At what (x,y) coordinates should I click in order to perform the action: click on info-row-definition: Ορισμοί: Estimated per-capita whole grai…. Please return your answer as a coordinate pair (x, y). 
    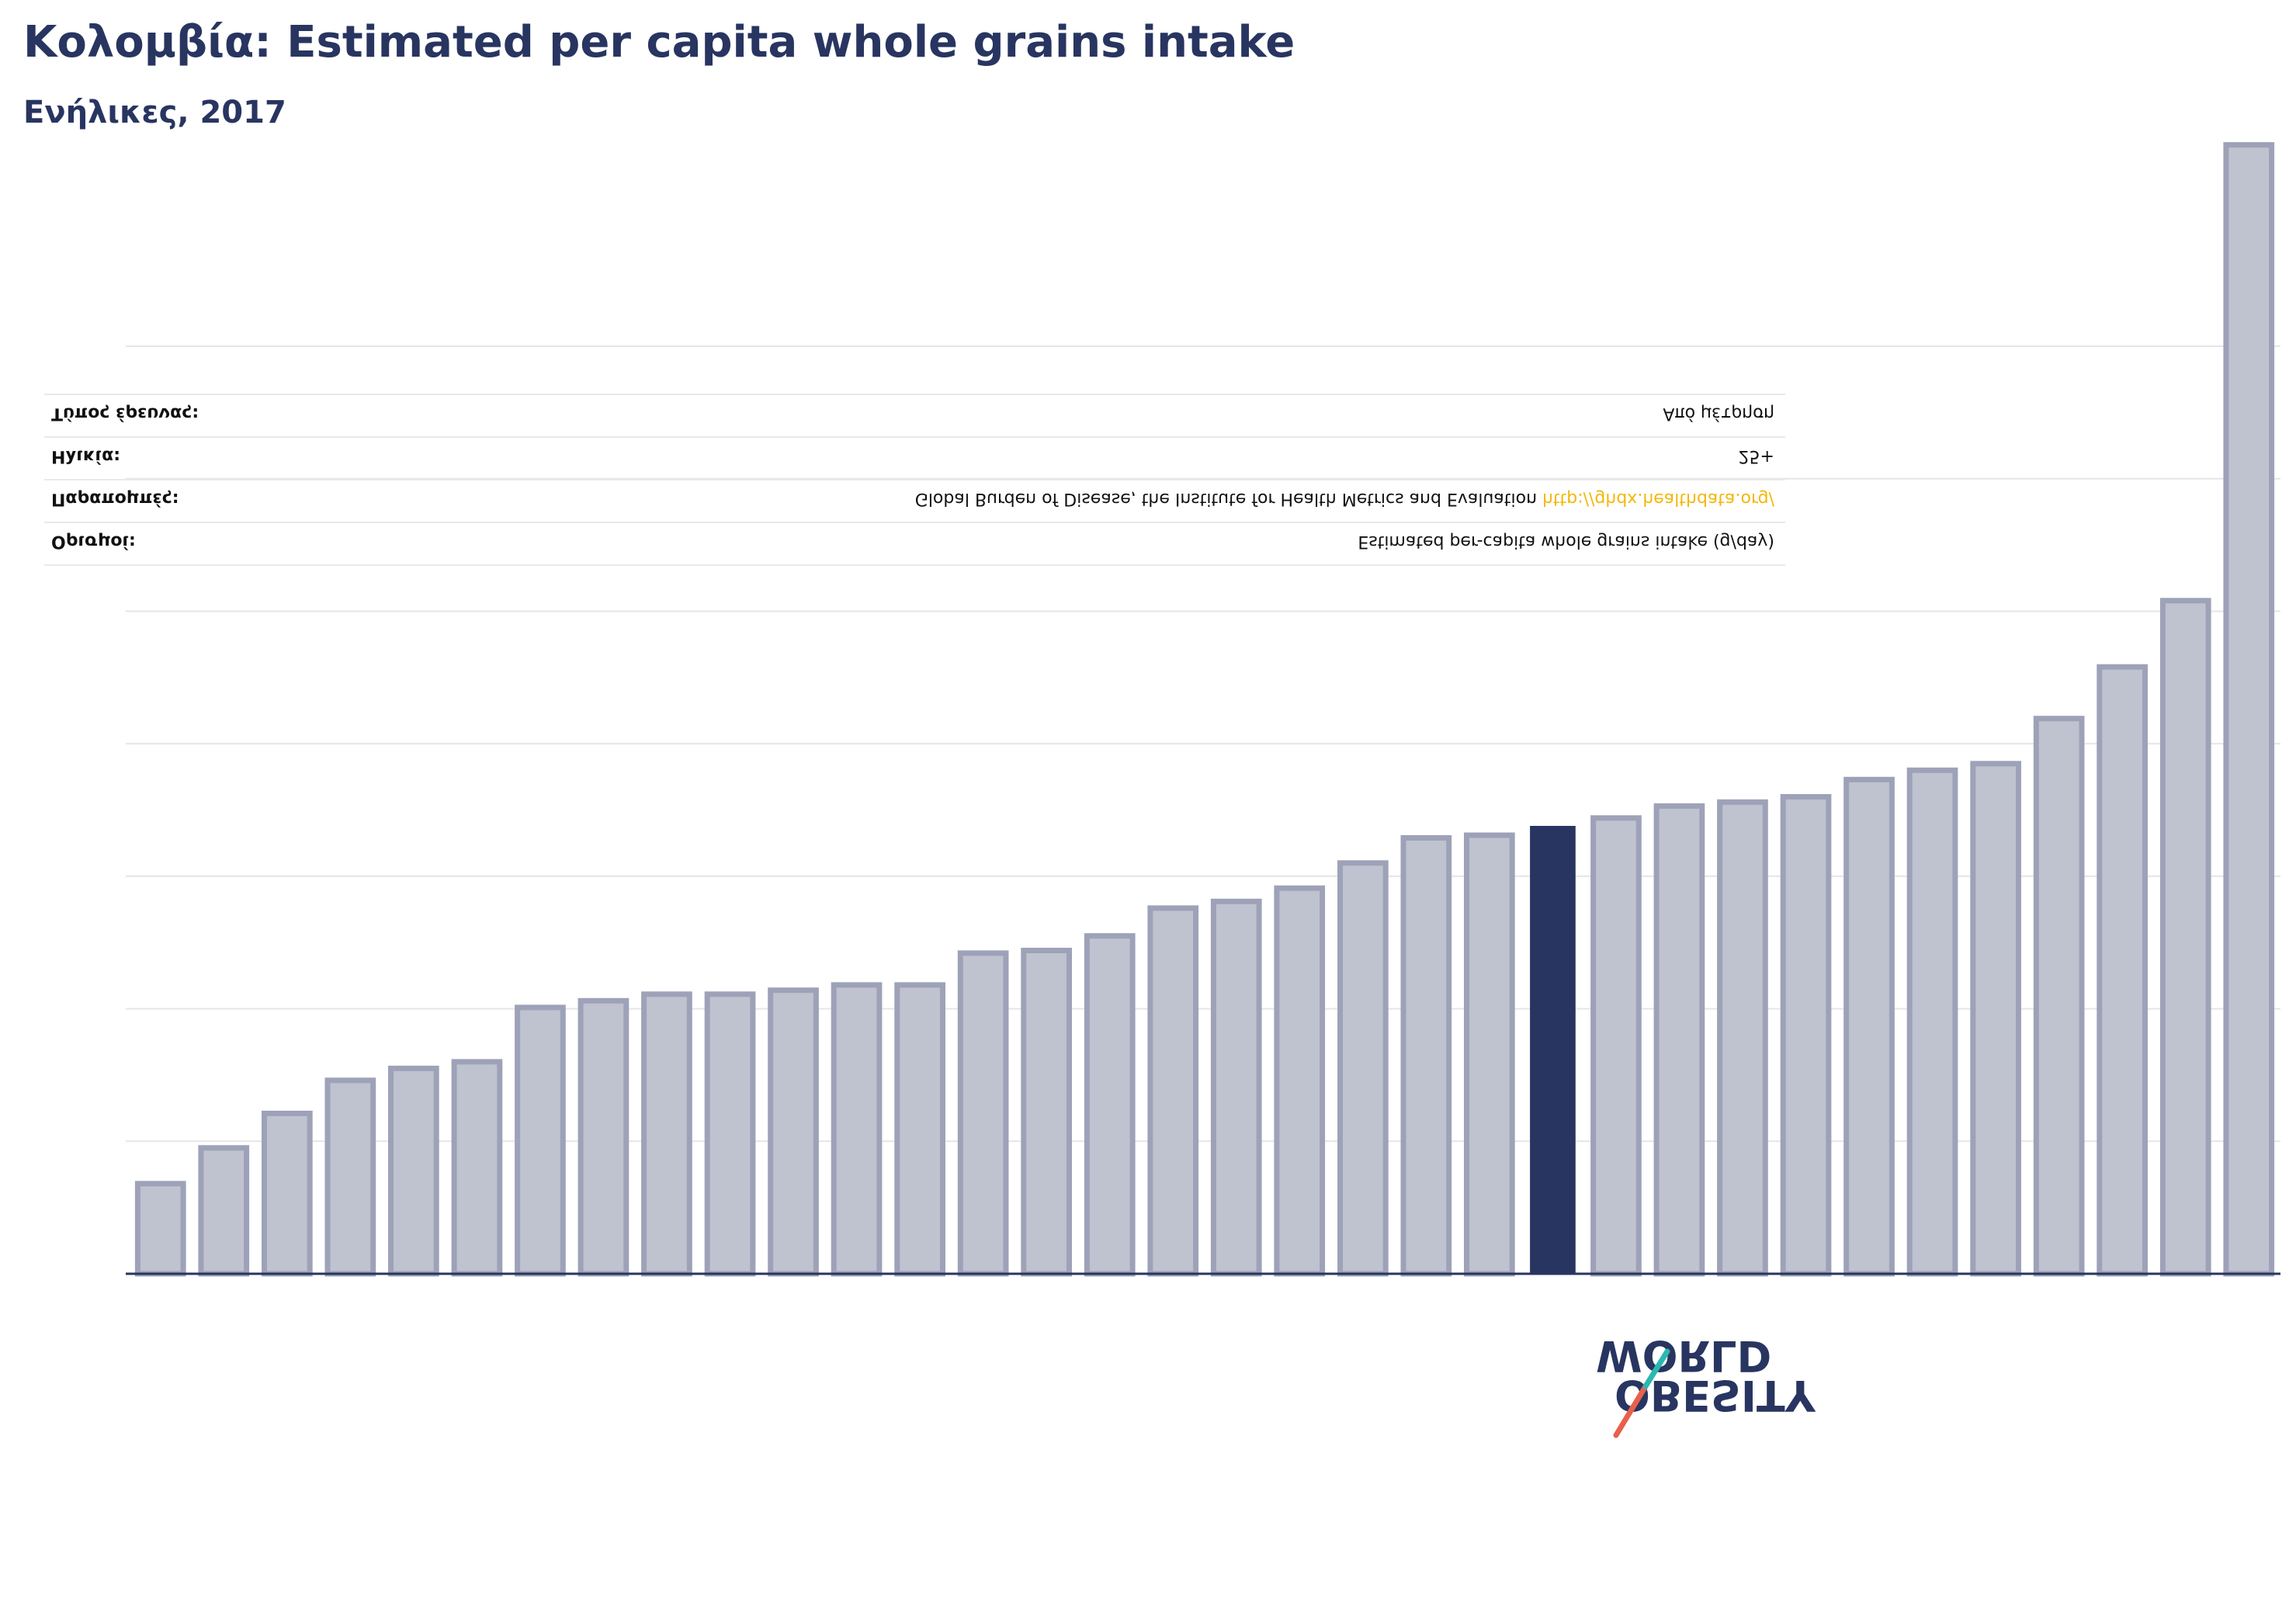
    Looking at the image, I should click on (915, 549).